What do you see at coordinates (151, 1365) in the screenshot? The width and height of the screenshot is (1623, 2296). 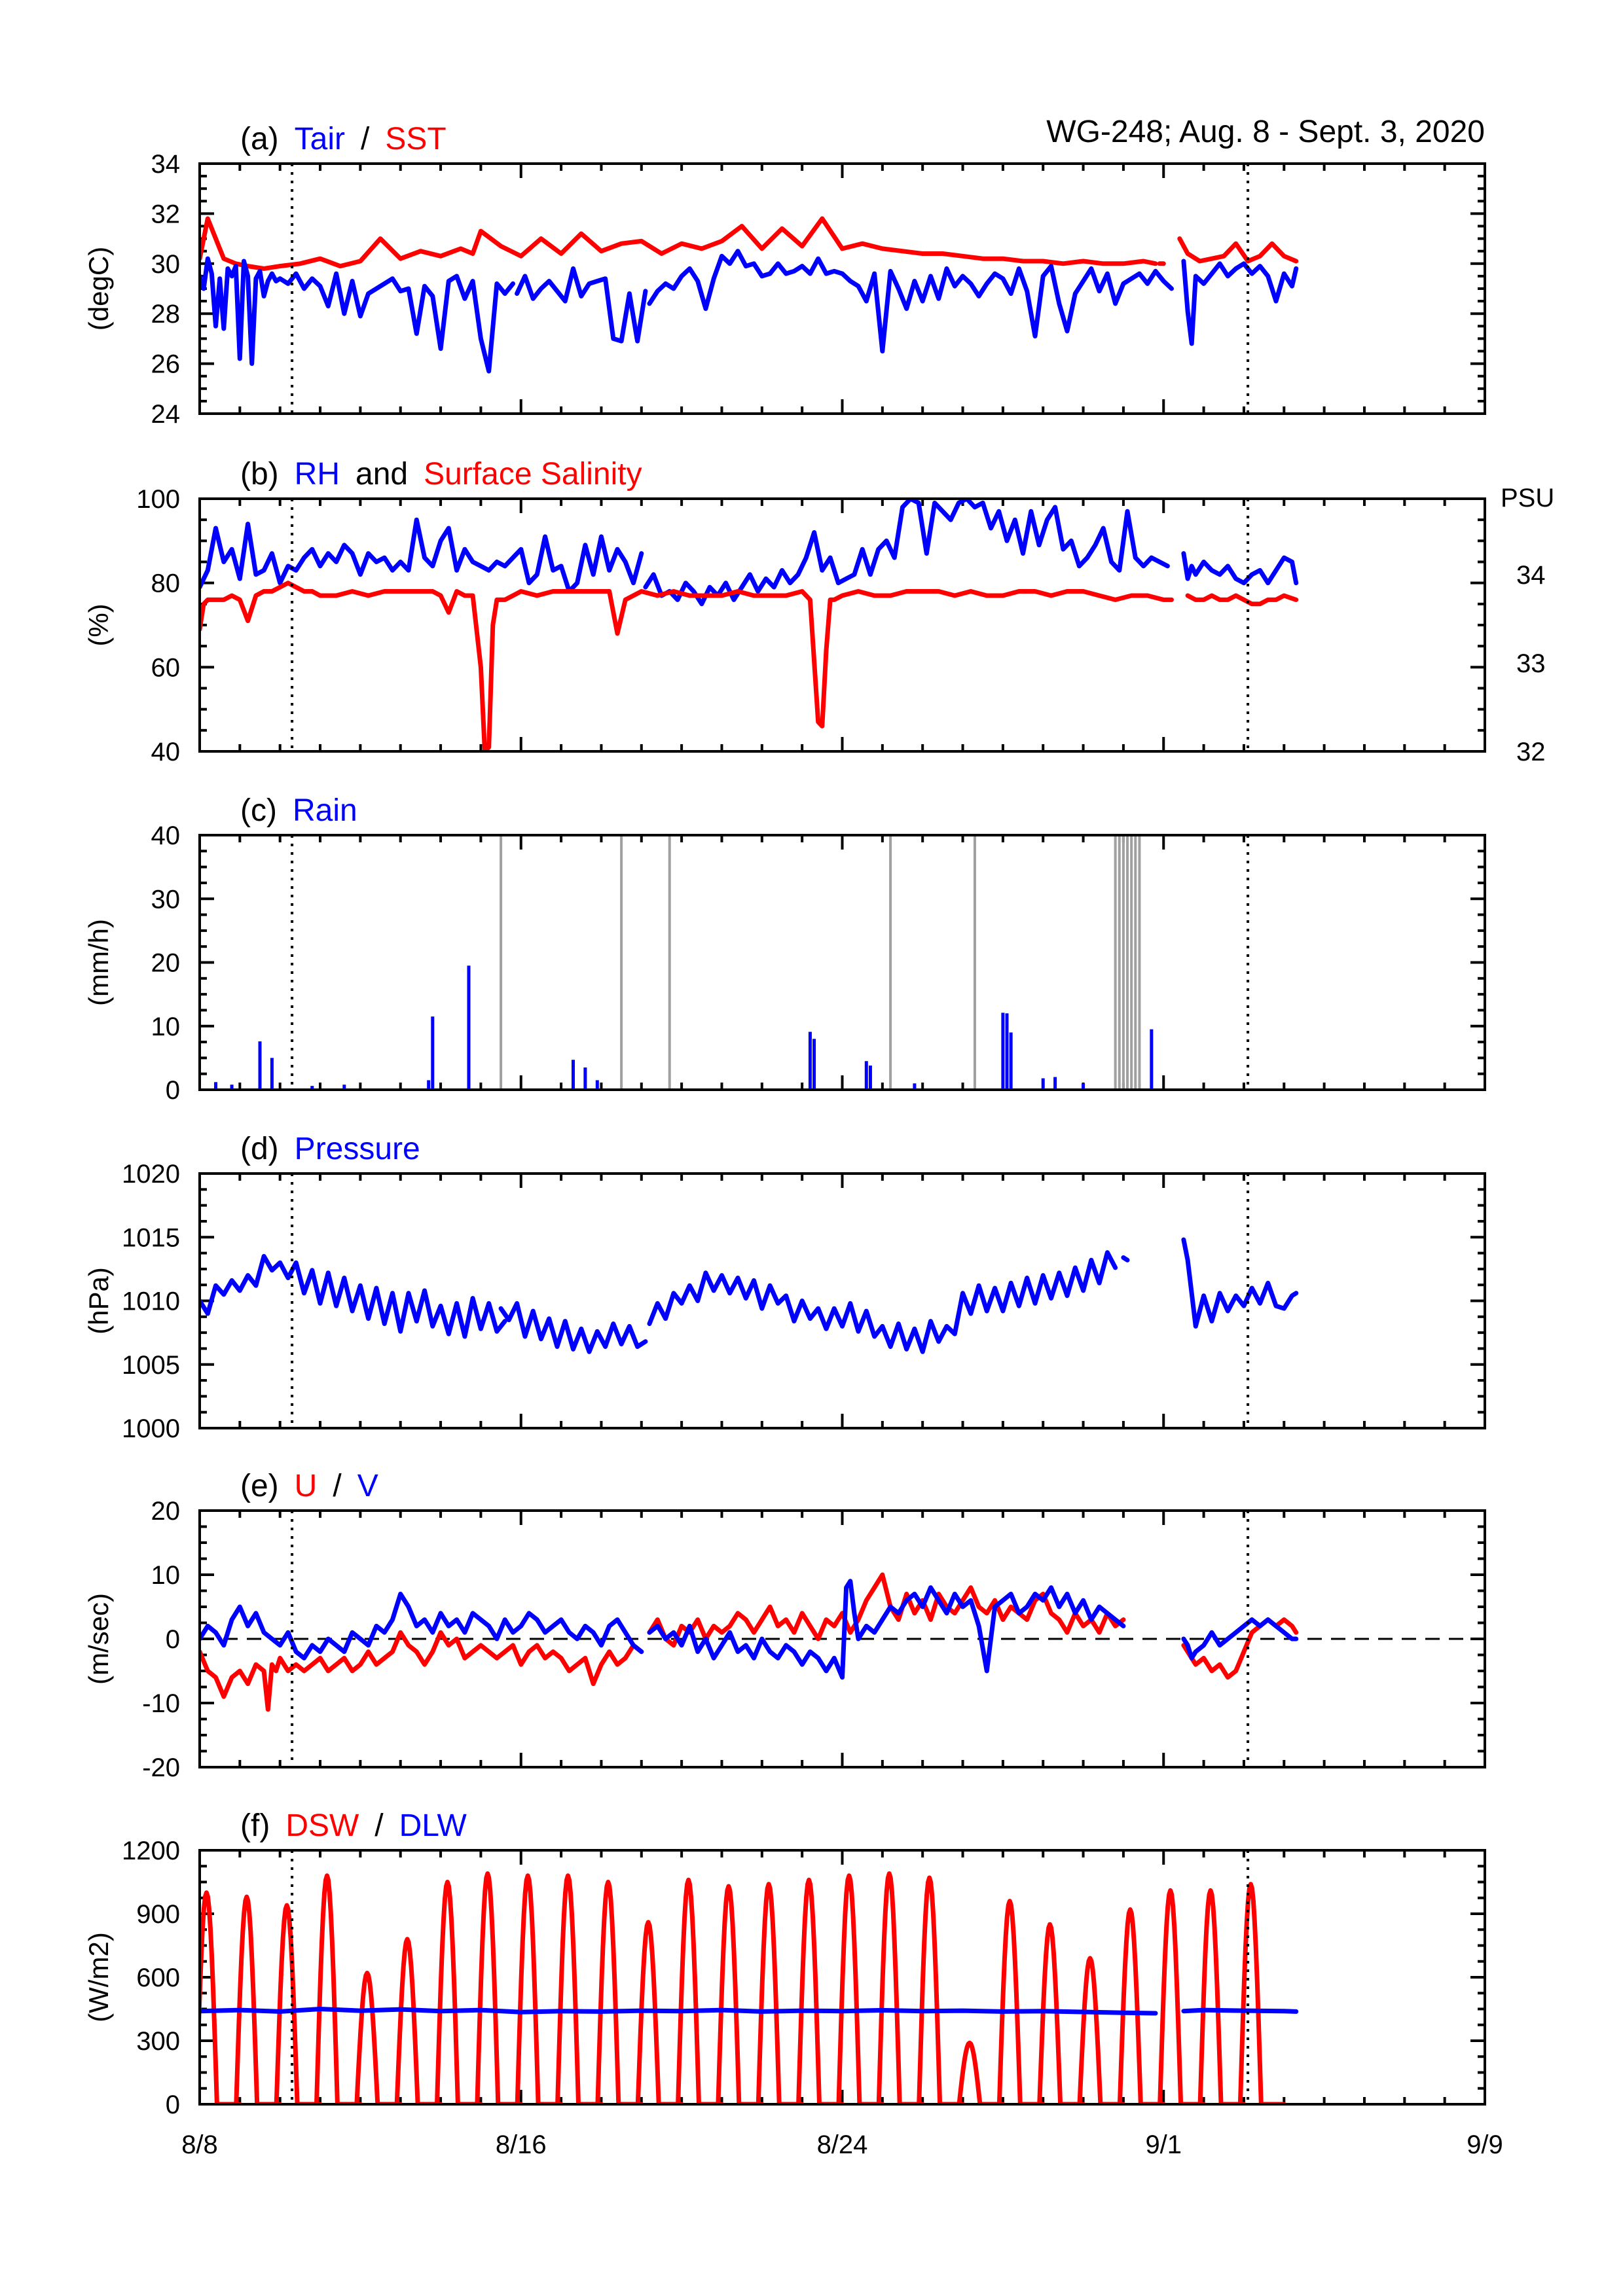 I see `y-tick-label: 1005` at bounding box center [151, 1365].